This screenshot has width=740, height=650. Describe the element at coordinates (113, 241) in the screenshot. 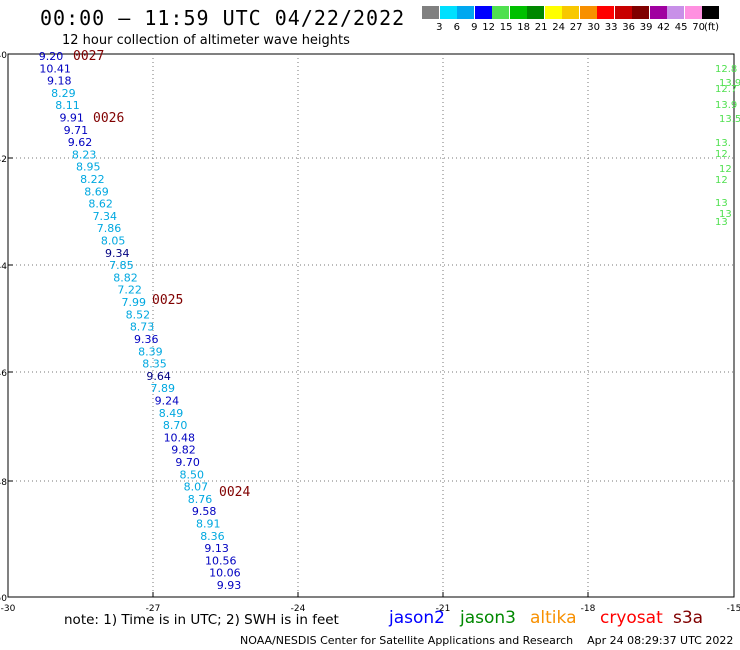

I see `swh-value-label: 8.05` at that location.